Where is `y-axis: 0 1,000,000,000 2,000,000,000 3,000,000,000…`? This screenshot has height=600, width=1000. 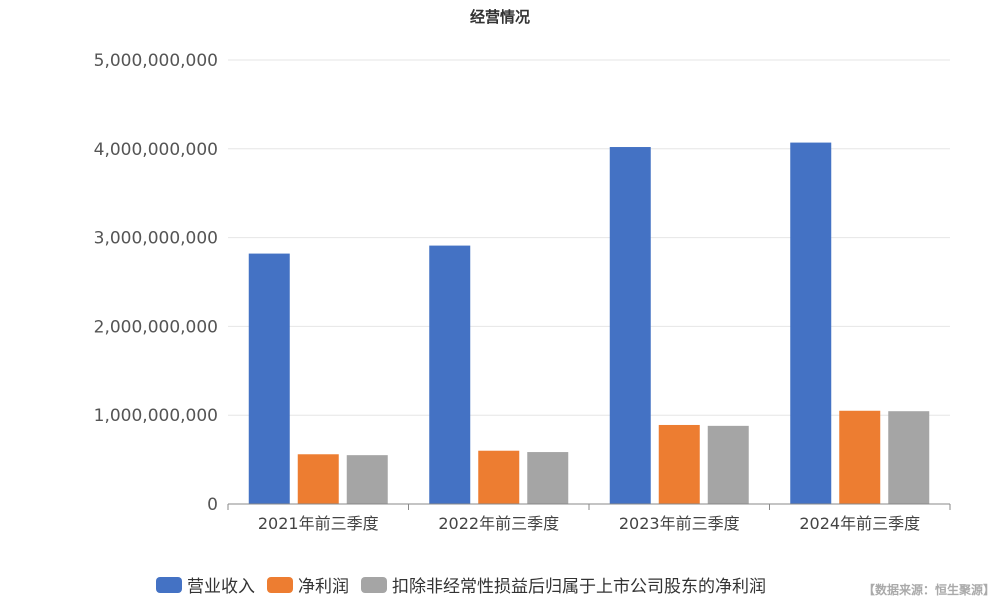
y-axis: 0 1,000,000,000 2,000,000,000 3,000,000,000… is located at coordinates (156, 283).